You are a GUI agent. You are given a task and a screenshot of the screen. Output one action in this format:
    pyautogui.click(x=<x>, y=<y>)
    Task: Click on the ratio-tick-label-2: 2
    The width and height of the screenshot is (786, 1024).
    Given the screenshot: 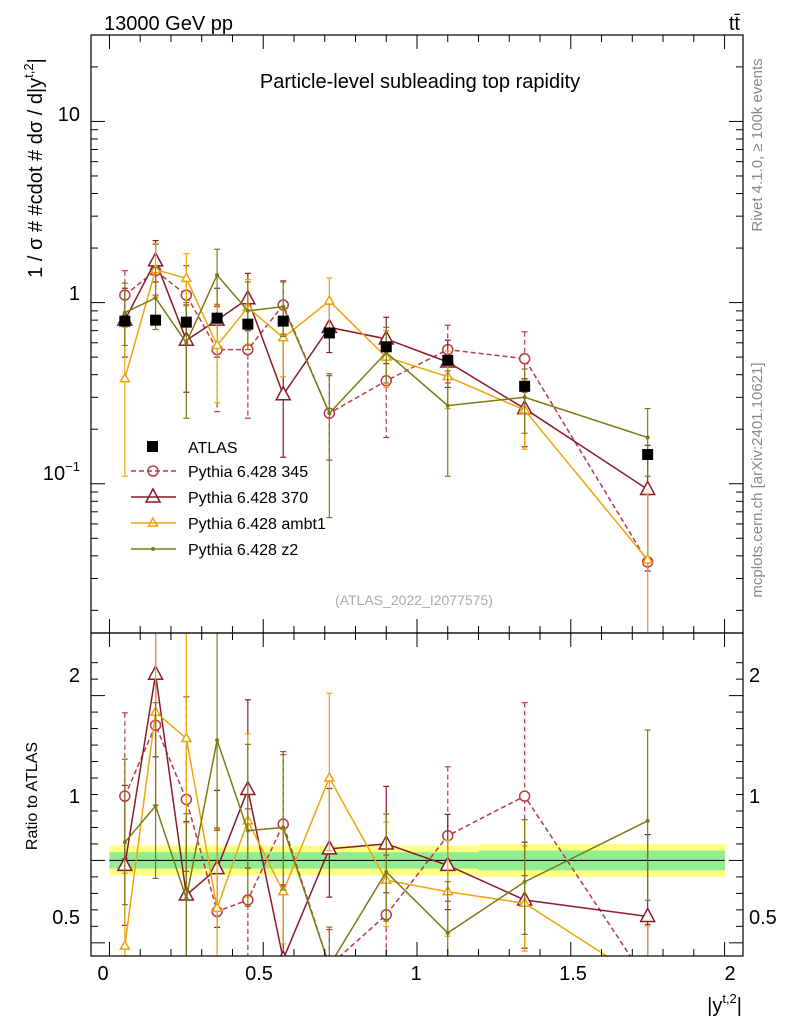 What is the action you would take?
    pyautogui.click(x=74, y=676)
    